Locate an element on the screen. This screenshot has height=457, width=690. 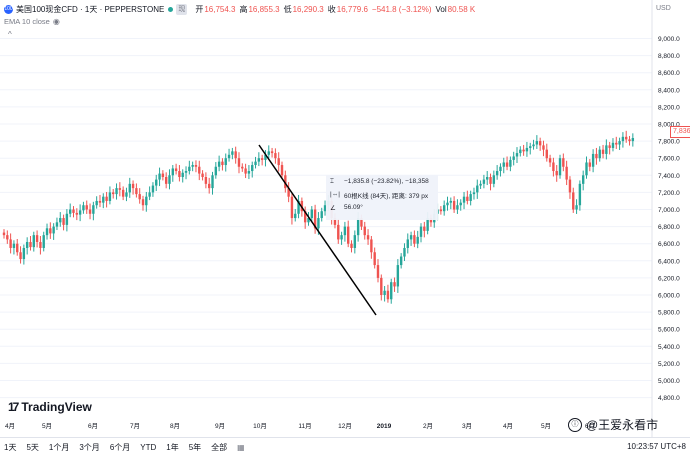
time-tick-label: 6月 is located at coordinates (93, 426).